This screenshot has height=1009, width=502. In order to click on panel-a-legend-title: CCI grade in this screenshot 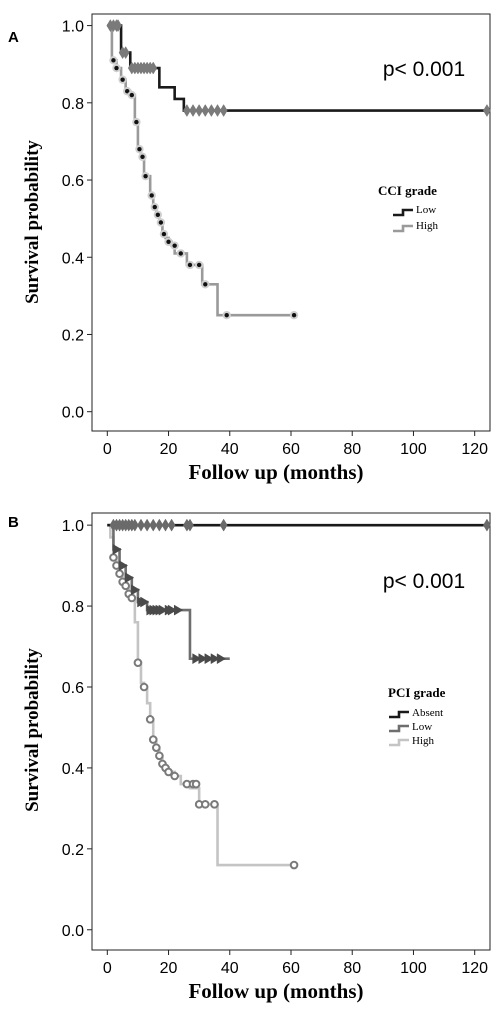, I will do `click(407, 190)`.